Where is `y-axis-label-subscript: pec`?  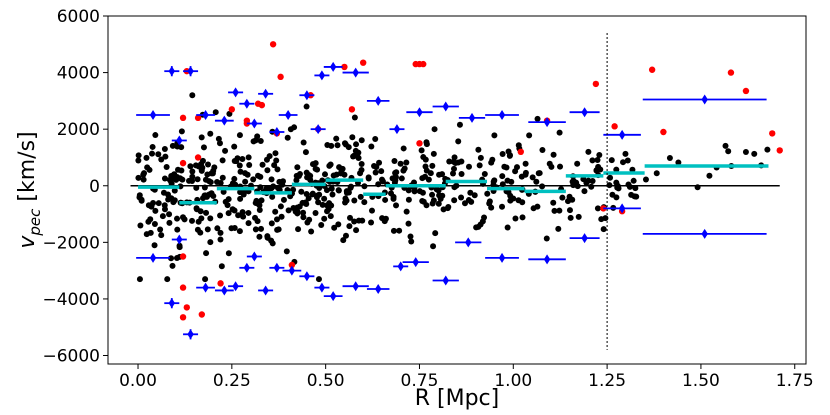
y-axis-label-subscript: pec is located at coordinates (35, 222).